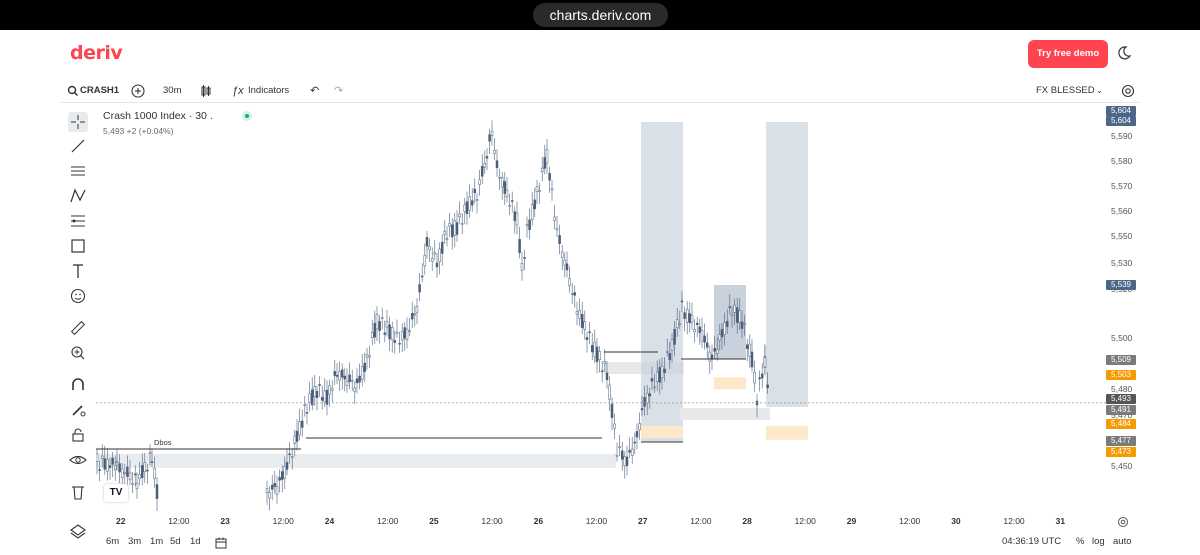  Describe the element at coordinates (600, 15) in the screenshot. I see `url-bar: charts.deriv.com` at that location.